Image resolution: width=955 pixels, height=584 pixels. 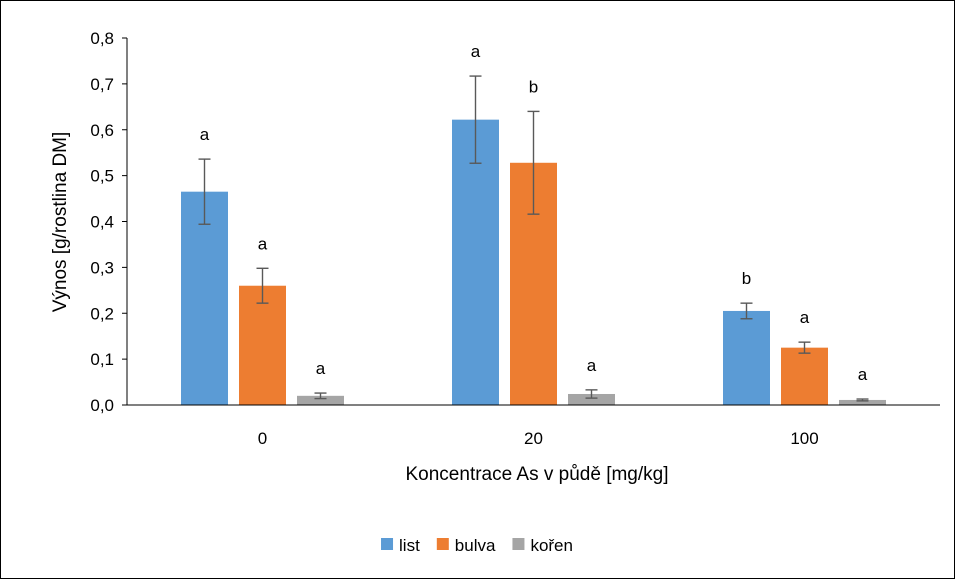 I want to click on y-tick-label: 0,7, so click(x=102, y=84).